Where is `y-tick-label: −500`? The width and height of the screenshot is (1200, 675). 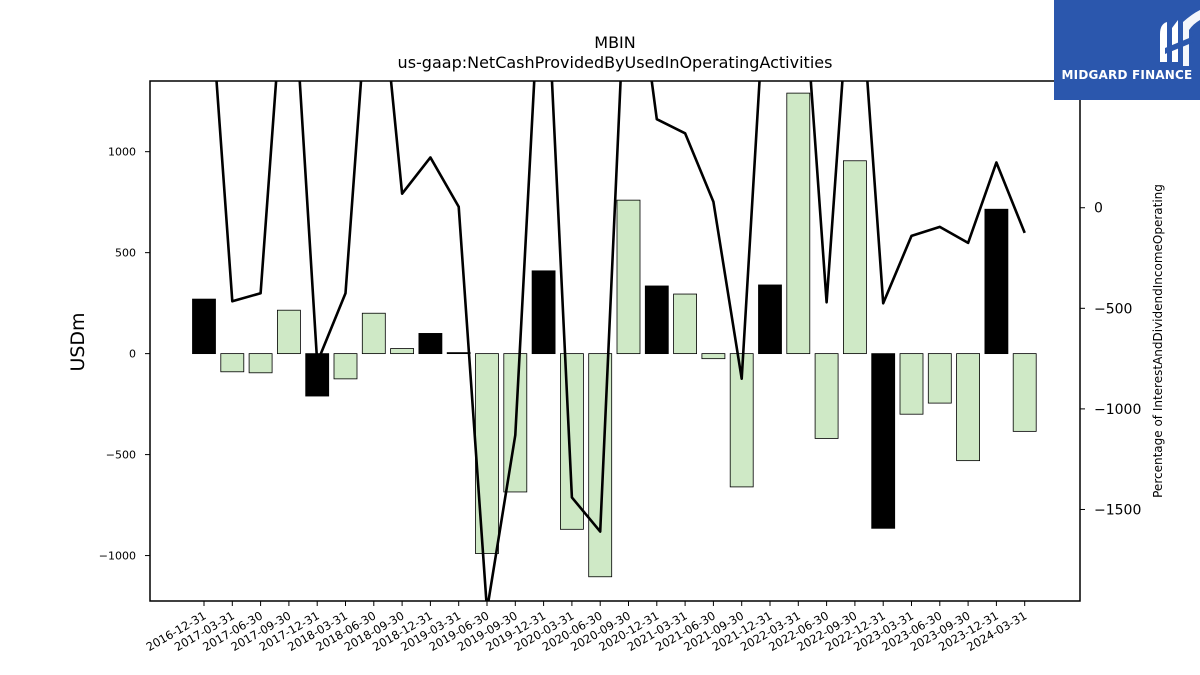
y-tick-label: −500 is located at coordinates (121, 455).